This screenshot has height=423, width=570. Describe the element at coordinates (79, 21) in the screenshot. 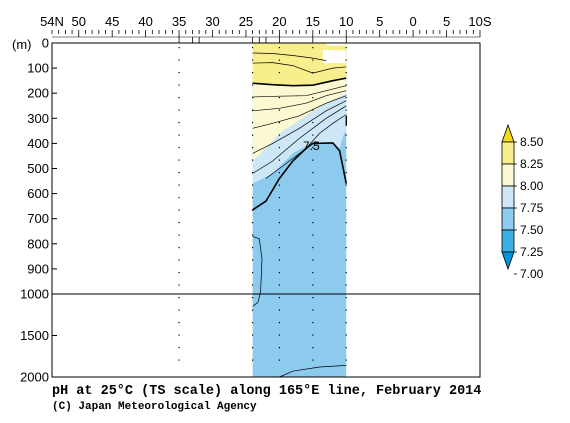

I see `x-tick-label: 50` at that location.